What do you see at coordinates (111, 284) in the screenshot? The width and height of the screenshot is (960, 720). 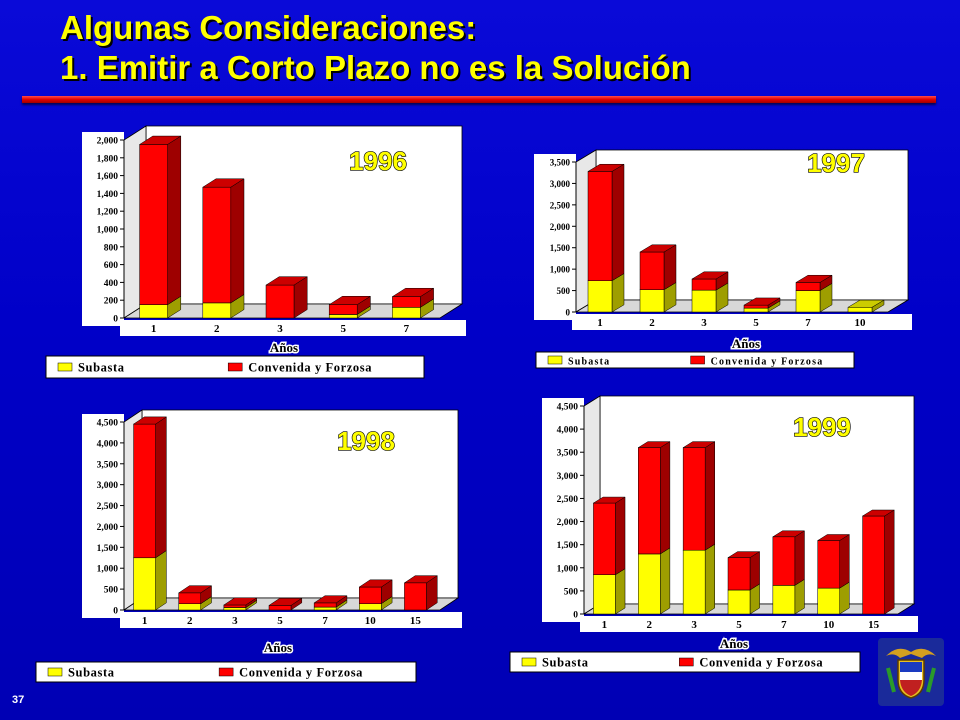 I see `y-tick-label: 400` at bounding box center [111, 284].